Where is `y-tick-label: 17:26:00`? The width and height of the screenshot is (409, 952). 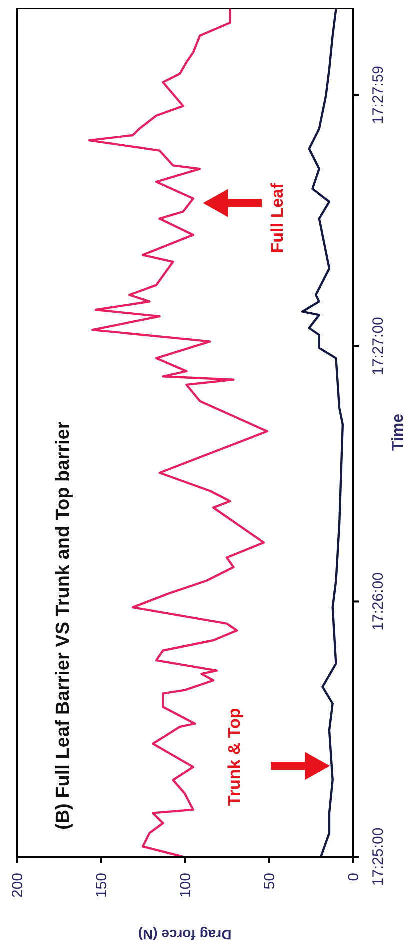 y-tick-label: 17:26:00 is located at coordinates (378, 601).